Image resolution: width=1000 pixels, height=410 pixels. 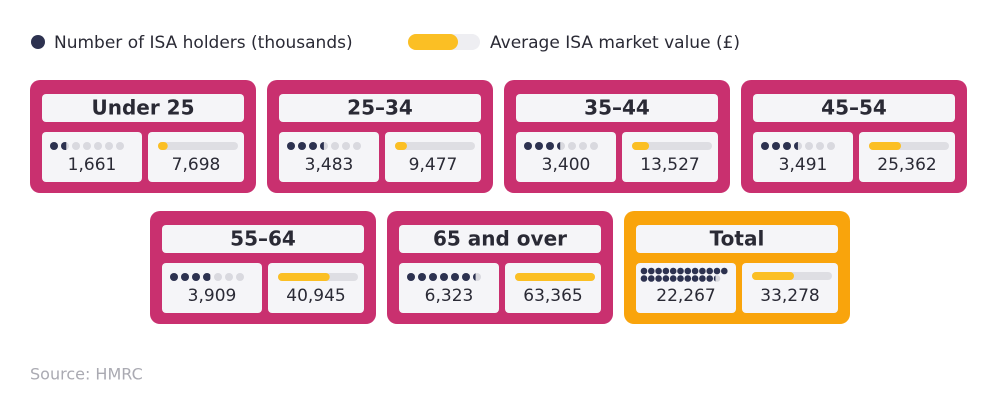 I want to click on tile-title: 45–54, so click(x=854, y=108).